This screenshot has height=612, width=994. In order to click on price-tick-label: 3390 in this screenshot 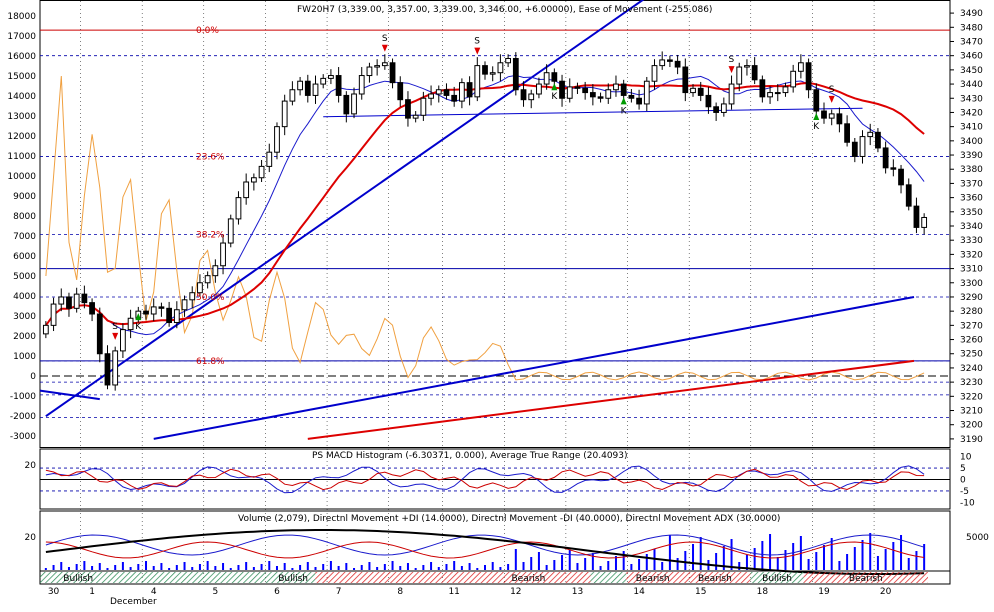, I will do `click(971, 156)`.